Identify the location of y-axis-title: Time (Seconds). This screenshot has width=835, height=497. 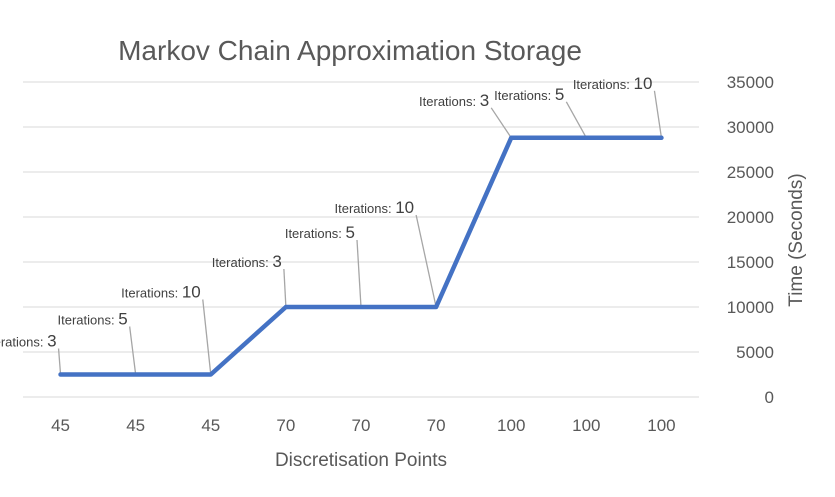
(796, 239).